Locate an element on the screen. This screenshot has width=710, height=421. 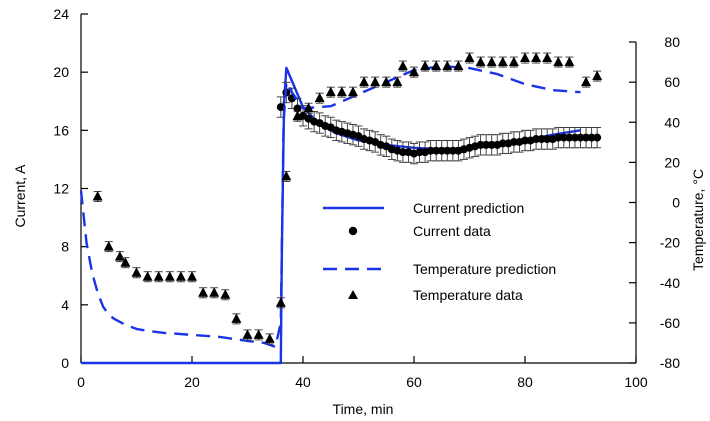
x-tick-label: 60 is located at coordinates (414, 382).